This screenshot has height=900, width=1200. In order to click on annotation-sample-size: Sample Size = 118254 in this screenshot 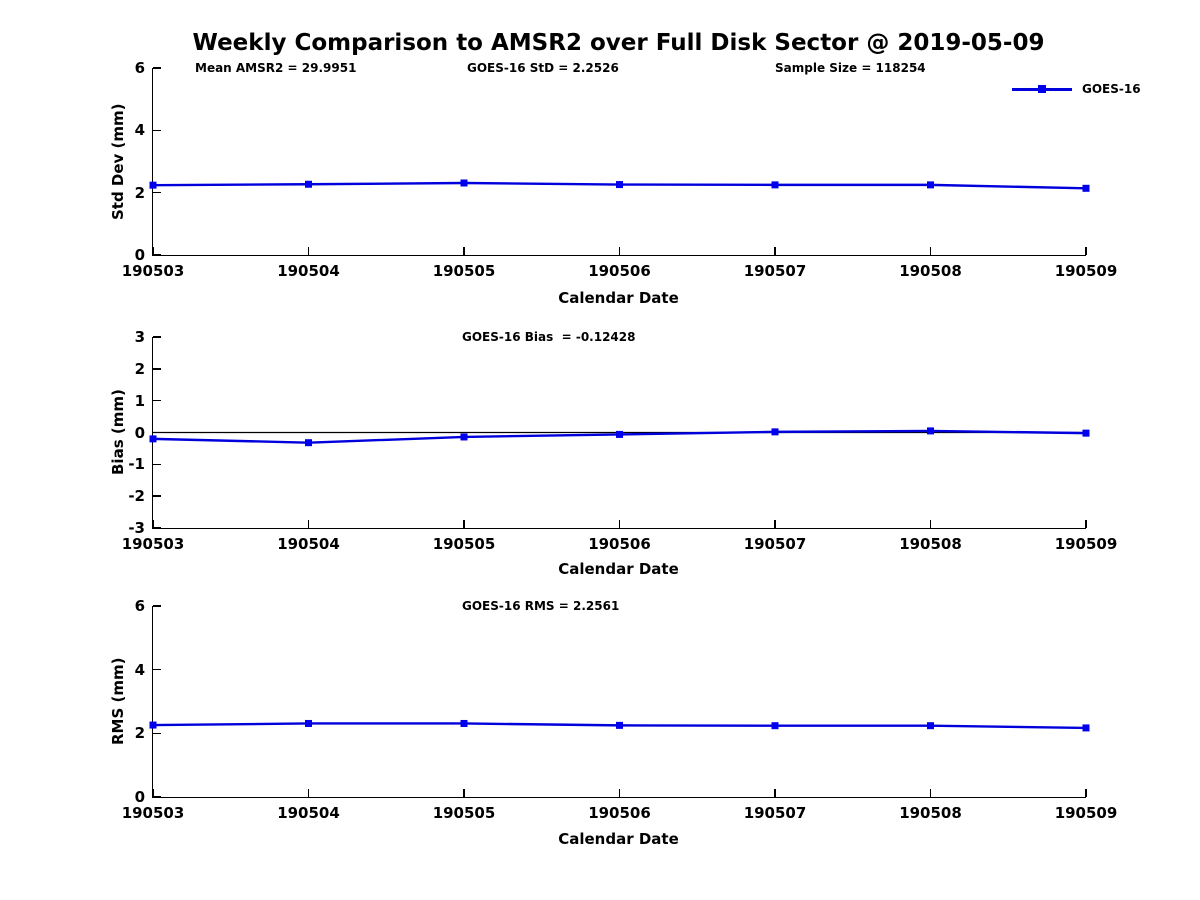, I will do `click(850, 68)`.